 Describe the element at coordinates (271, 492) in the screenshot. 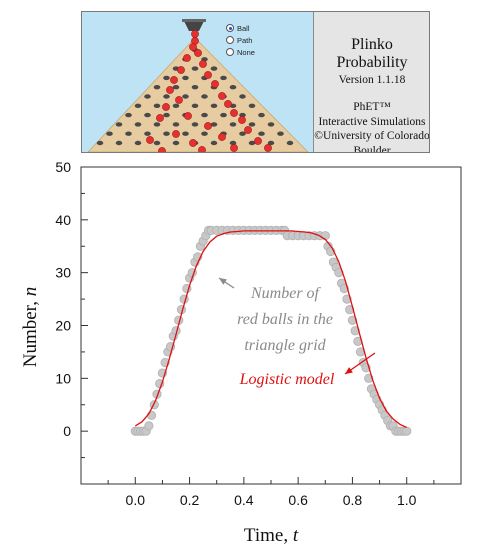

I see `x-axis-ticks: 0.0 0.2 0.4 0.6 0.8 1.0` at that location.